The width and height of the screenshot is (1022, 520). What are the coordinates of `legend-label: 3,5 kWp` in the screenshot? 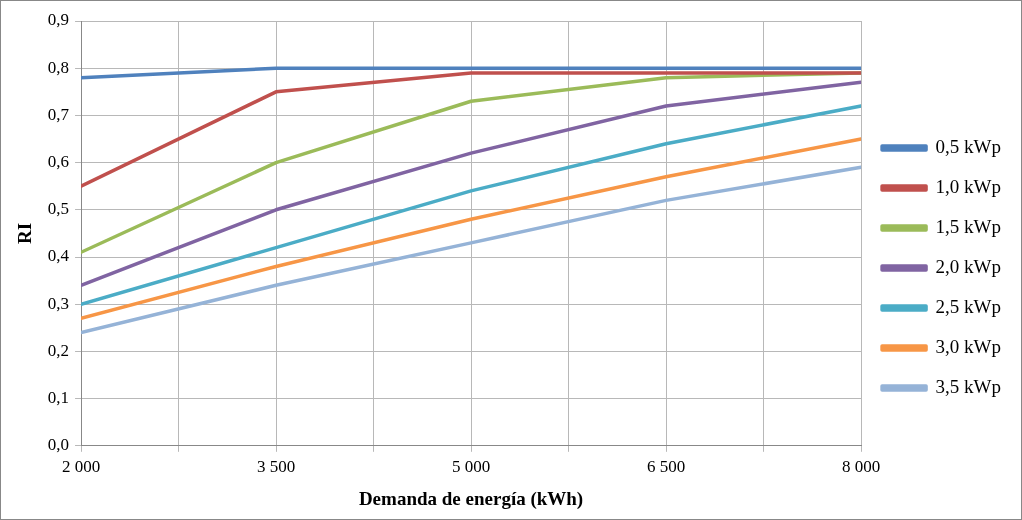 It's located at (968, 386).